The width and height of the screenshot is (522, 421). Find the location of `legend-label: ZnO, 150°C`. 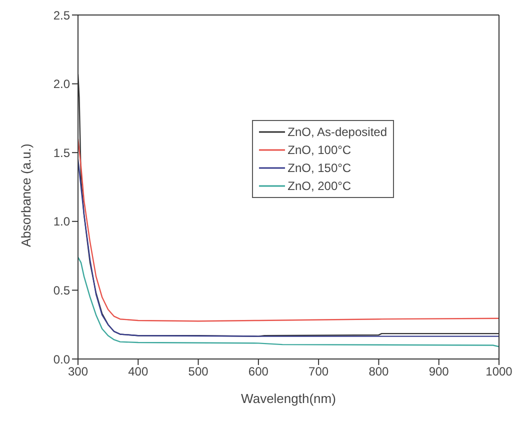

legend-label: ZnO, 150°C is located at coordinates (320, 168).